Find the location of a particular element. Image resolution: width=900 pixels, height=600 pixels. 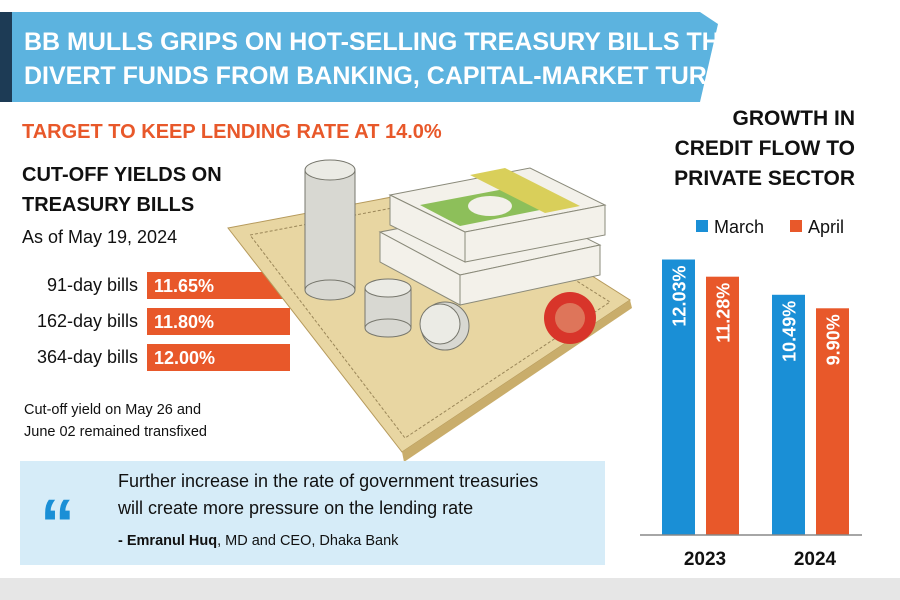

row-value: 12.00% is located at coordinates (184, 358).